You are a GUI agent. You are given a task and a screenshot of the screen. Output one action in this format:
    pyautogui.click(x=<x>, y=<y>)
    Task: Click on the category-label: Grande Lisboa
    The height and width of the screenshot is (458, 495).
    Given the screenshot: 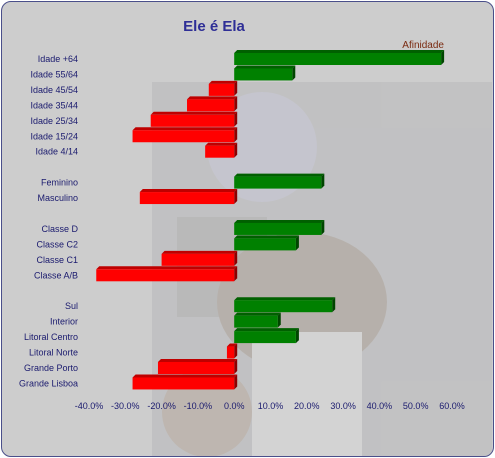 What is the action you would take?
    pyautogui.click(x=48, y=383)
    